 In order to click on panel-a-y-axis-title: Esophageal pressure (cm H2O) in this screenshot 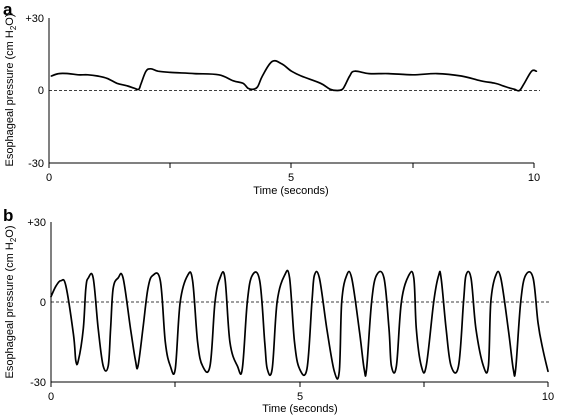, I will do `click(11, 89)`.